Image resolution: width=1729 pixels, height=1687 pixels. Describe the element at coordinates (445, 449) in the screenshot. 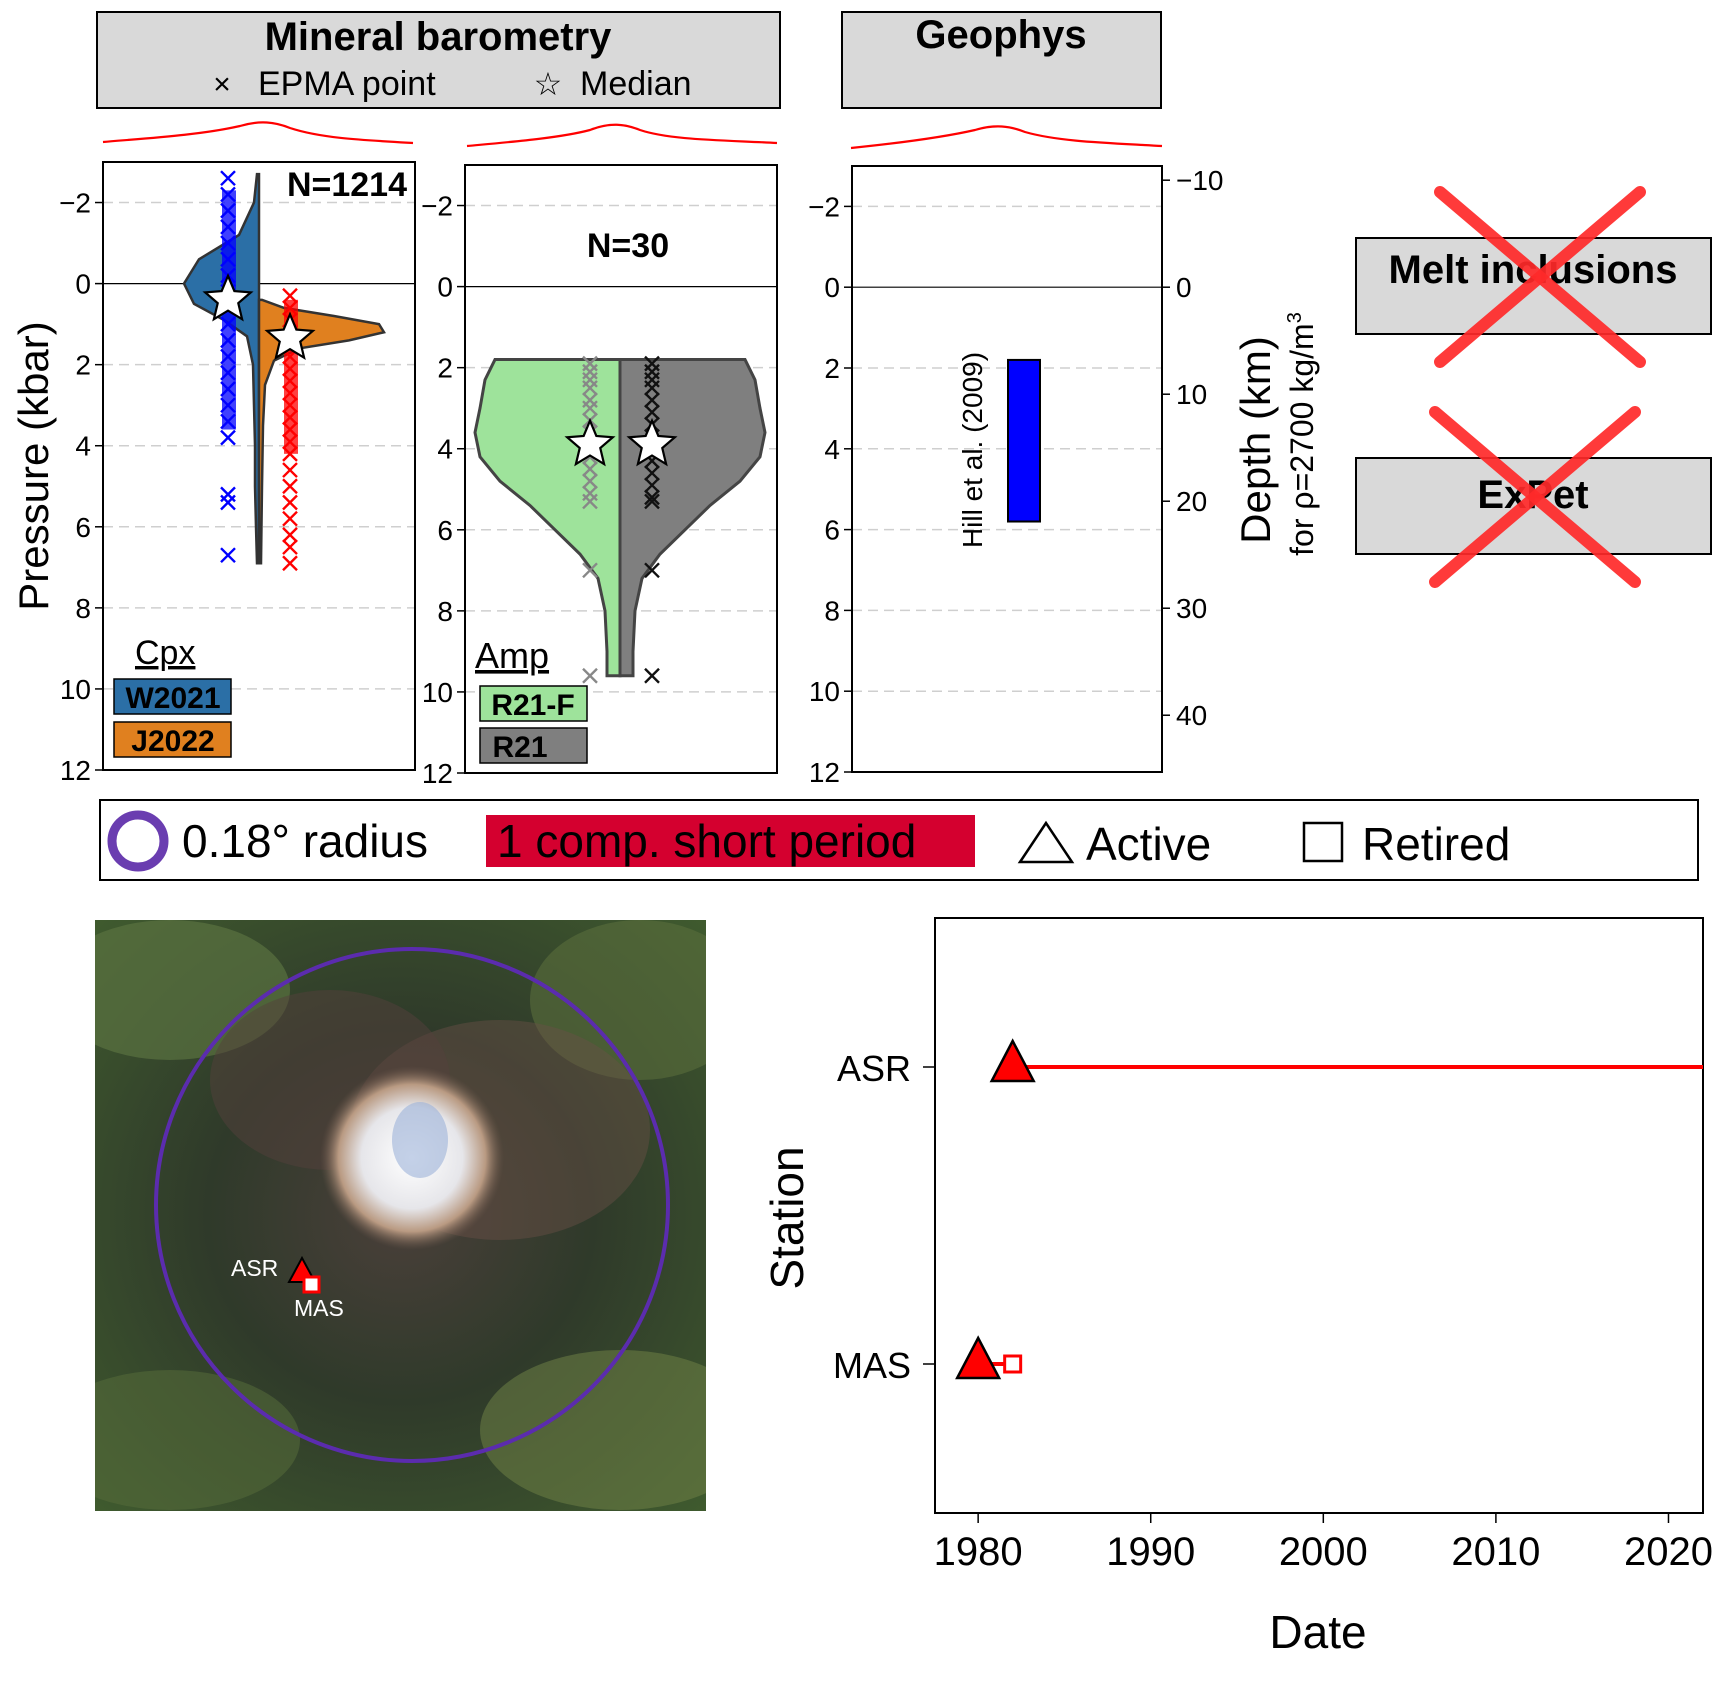

I see `amp-tick-label: 4` at that location.